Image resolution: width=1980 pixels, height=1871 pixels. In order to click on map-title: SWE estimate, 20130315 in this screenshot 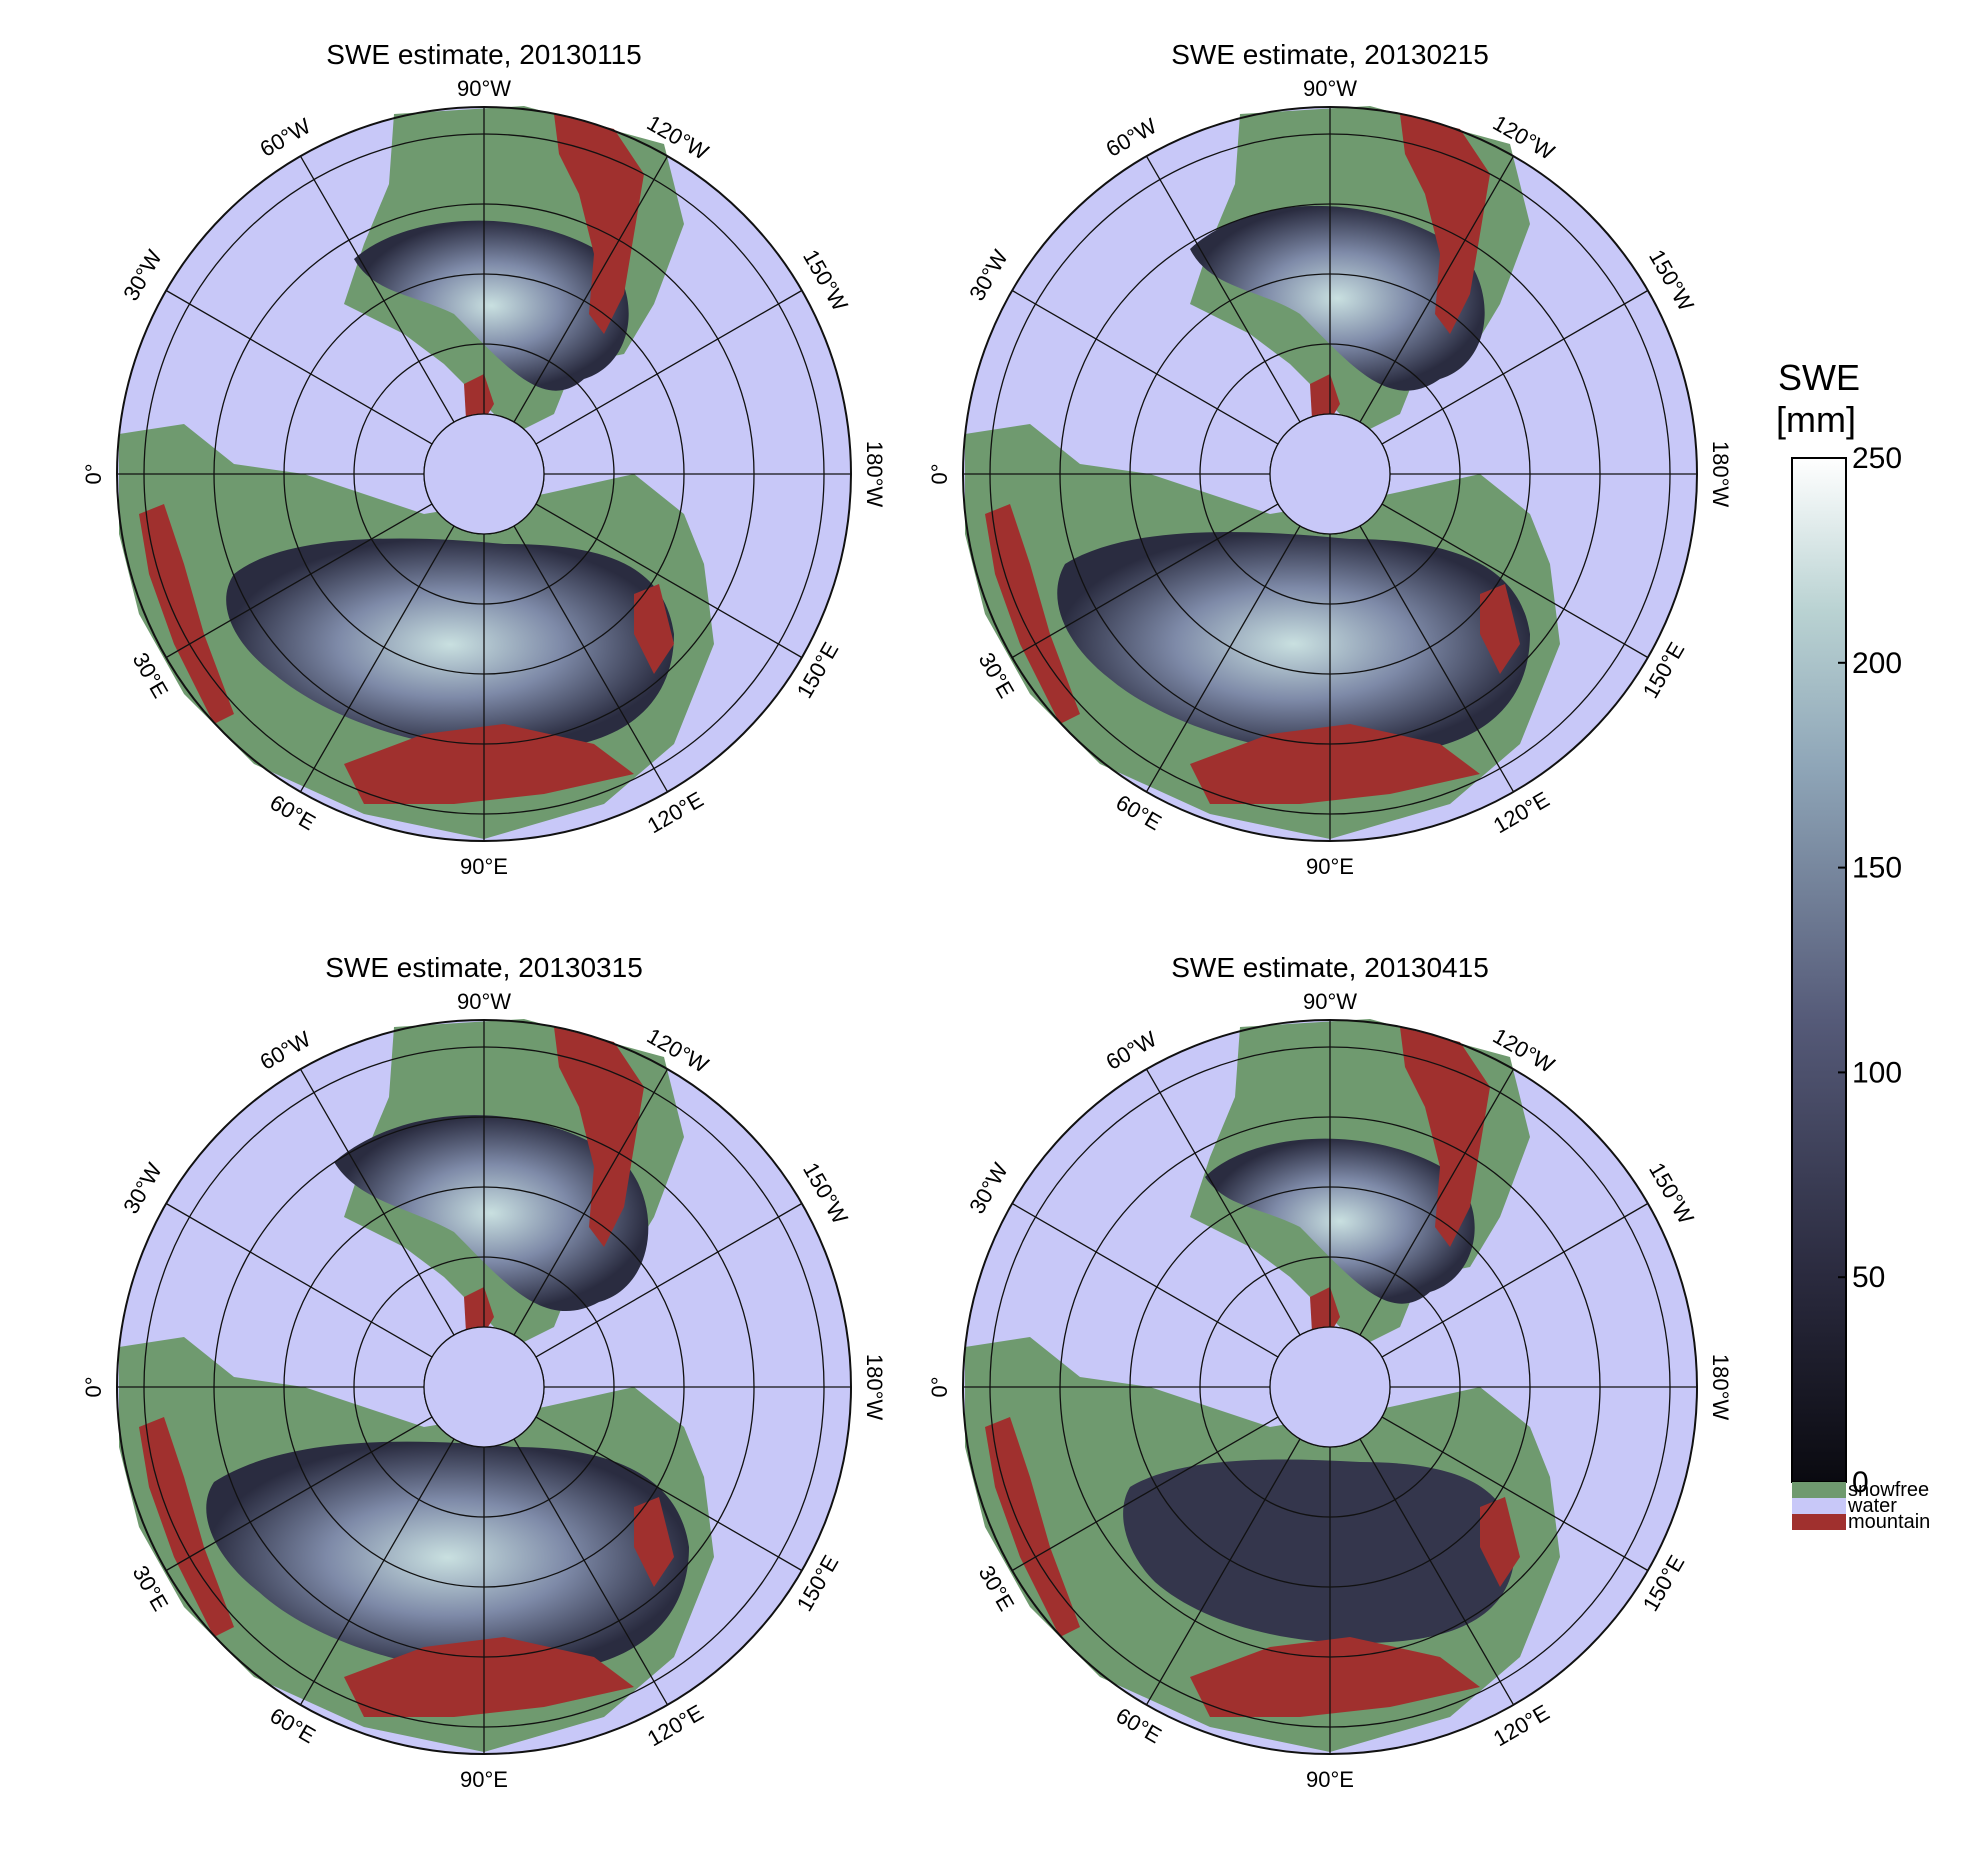, I will do `click(484, 967)`.